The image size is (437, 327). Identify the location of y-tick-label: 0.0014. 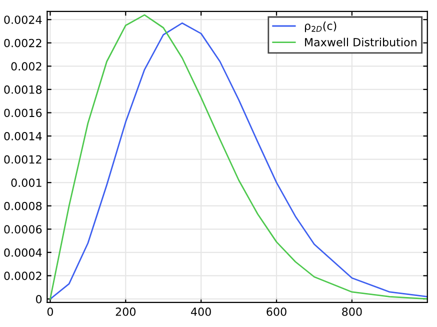
(23, 136).